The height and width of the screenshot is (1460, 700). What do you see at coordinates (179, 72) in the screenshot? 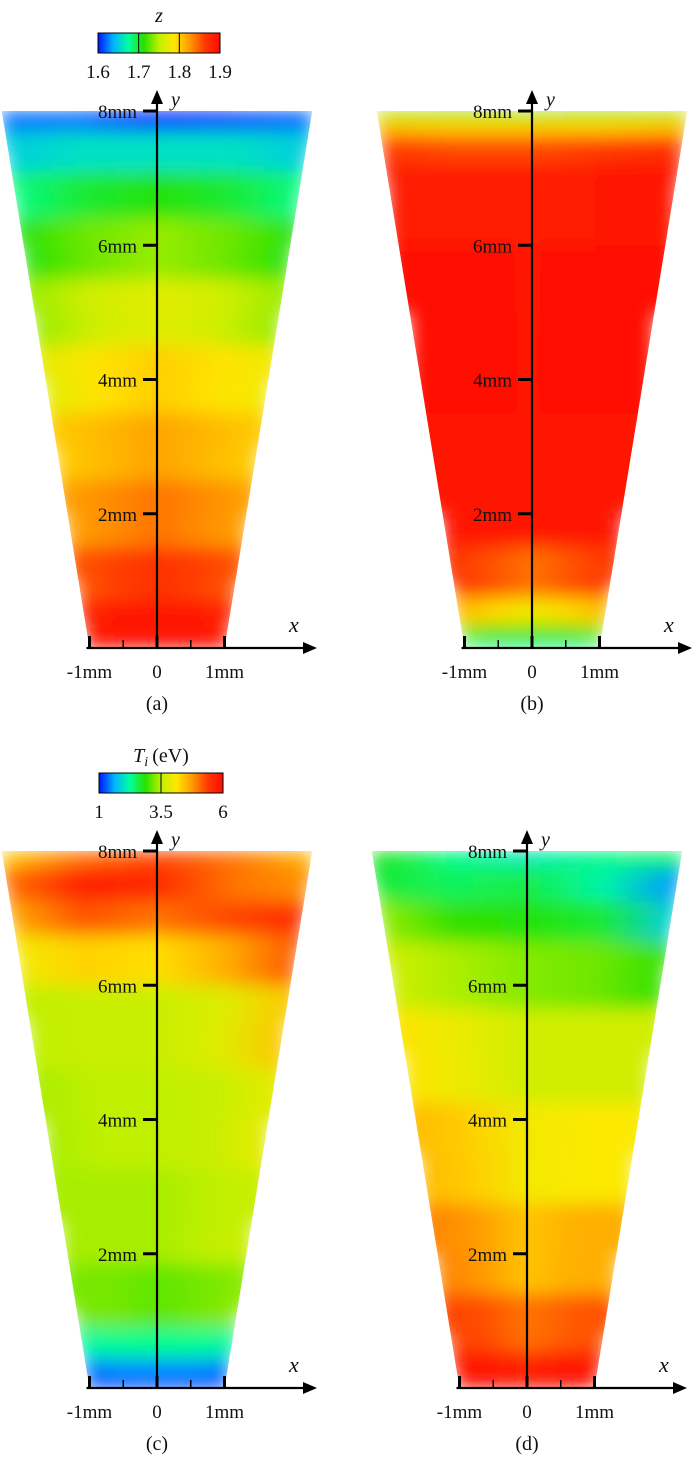
I see `colorbar-tick-label: 1.8` at bounding box center [179, 72].